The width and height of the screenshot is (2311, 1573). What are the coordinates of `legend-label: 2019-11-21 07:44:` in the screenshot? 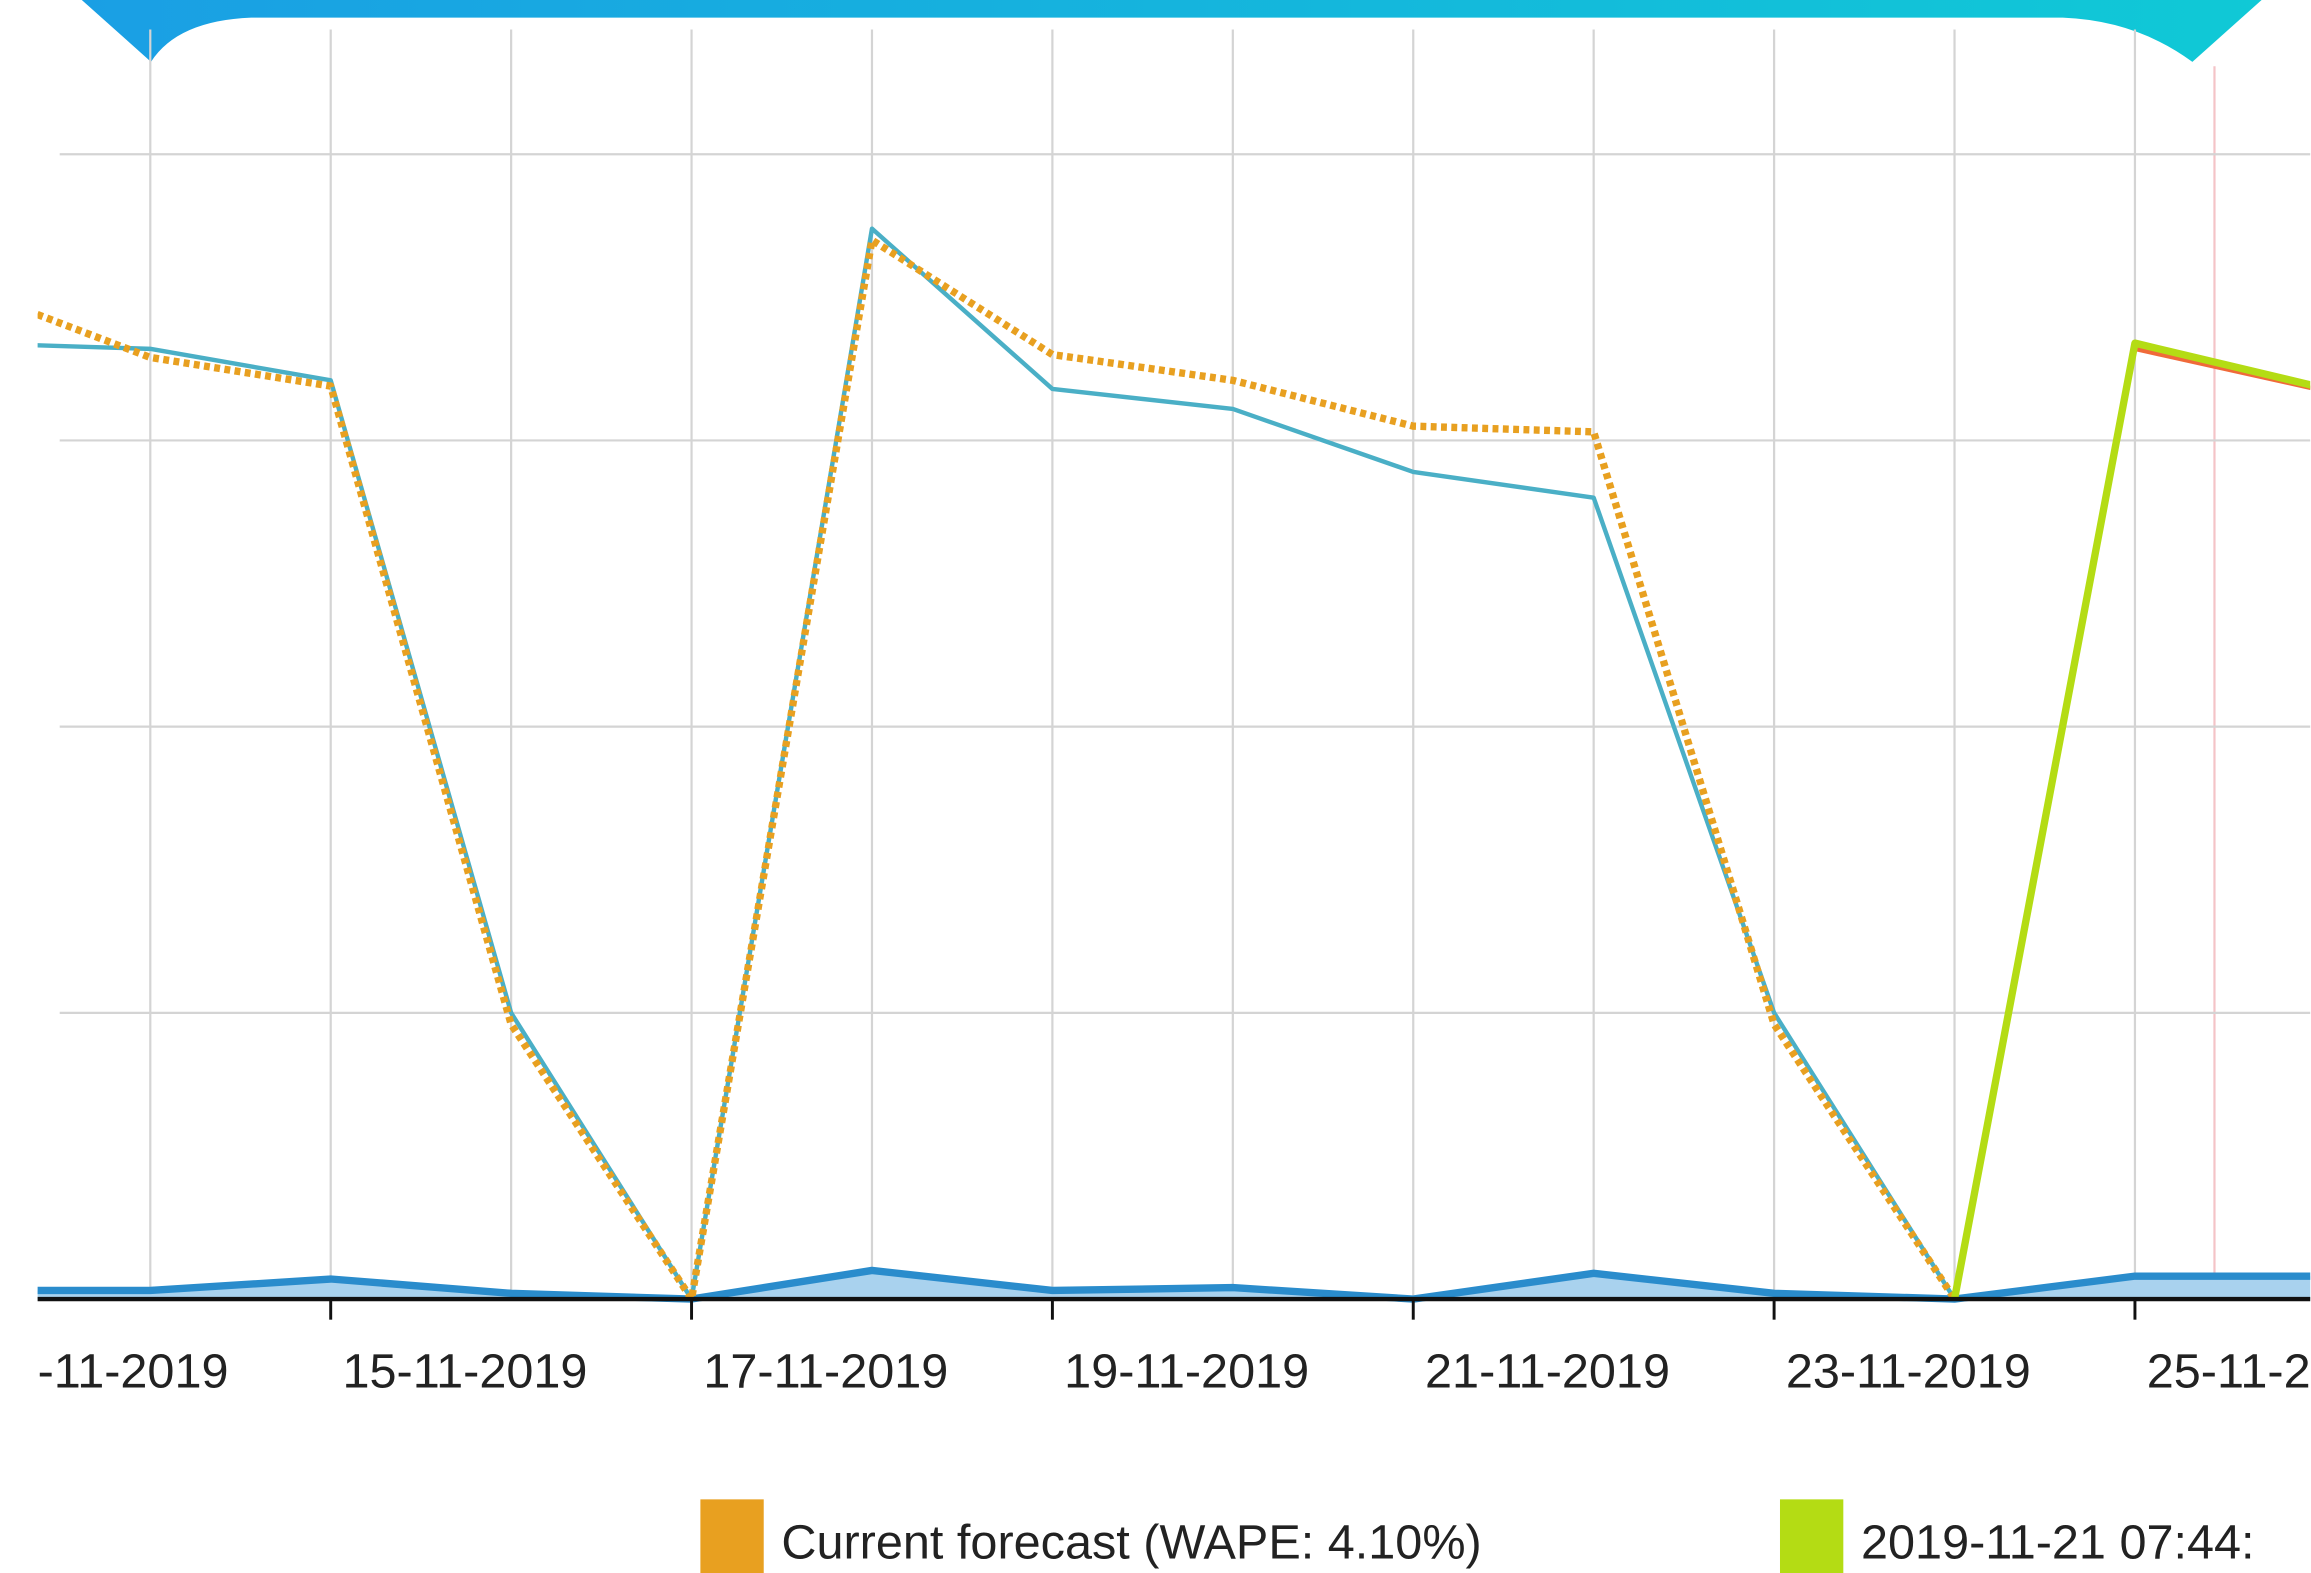 It's located at (2058, 1542).